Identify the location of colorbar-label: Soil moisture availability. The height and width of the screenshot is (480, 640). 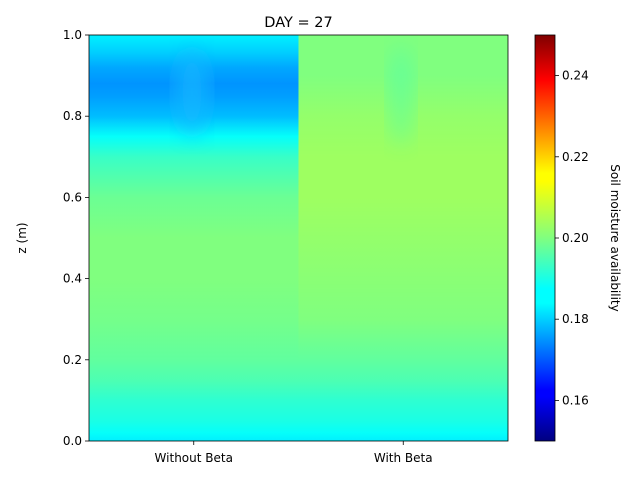
(615, 238).